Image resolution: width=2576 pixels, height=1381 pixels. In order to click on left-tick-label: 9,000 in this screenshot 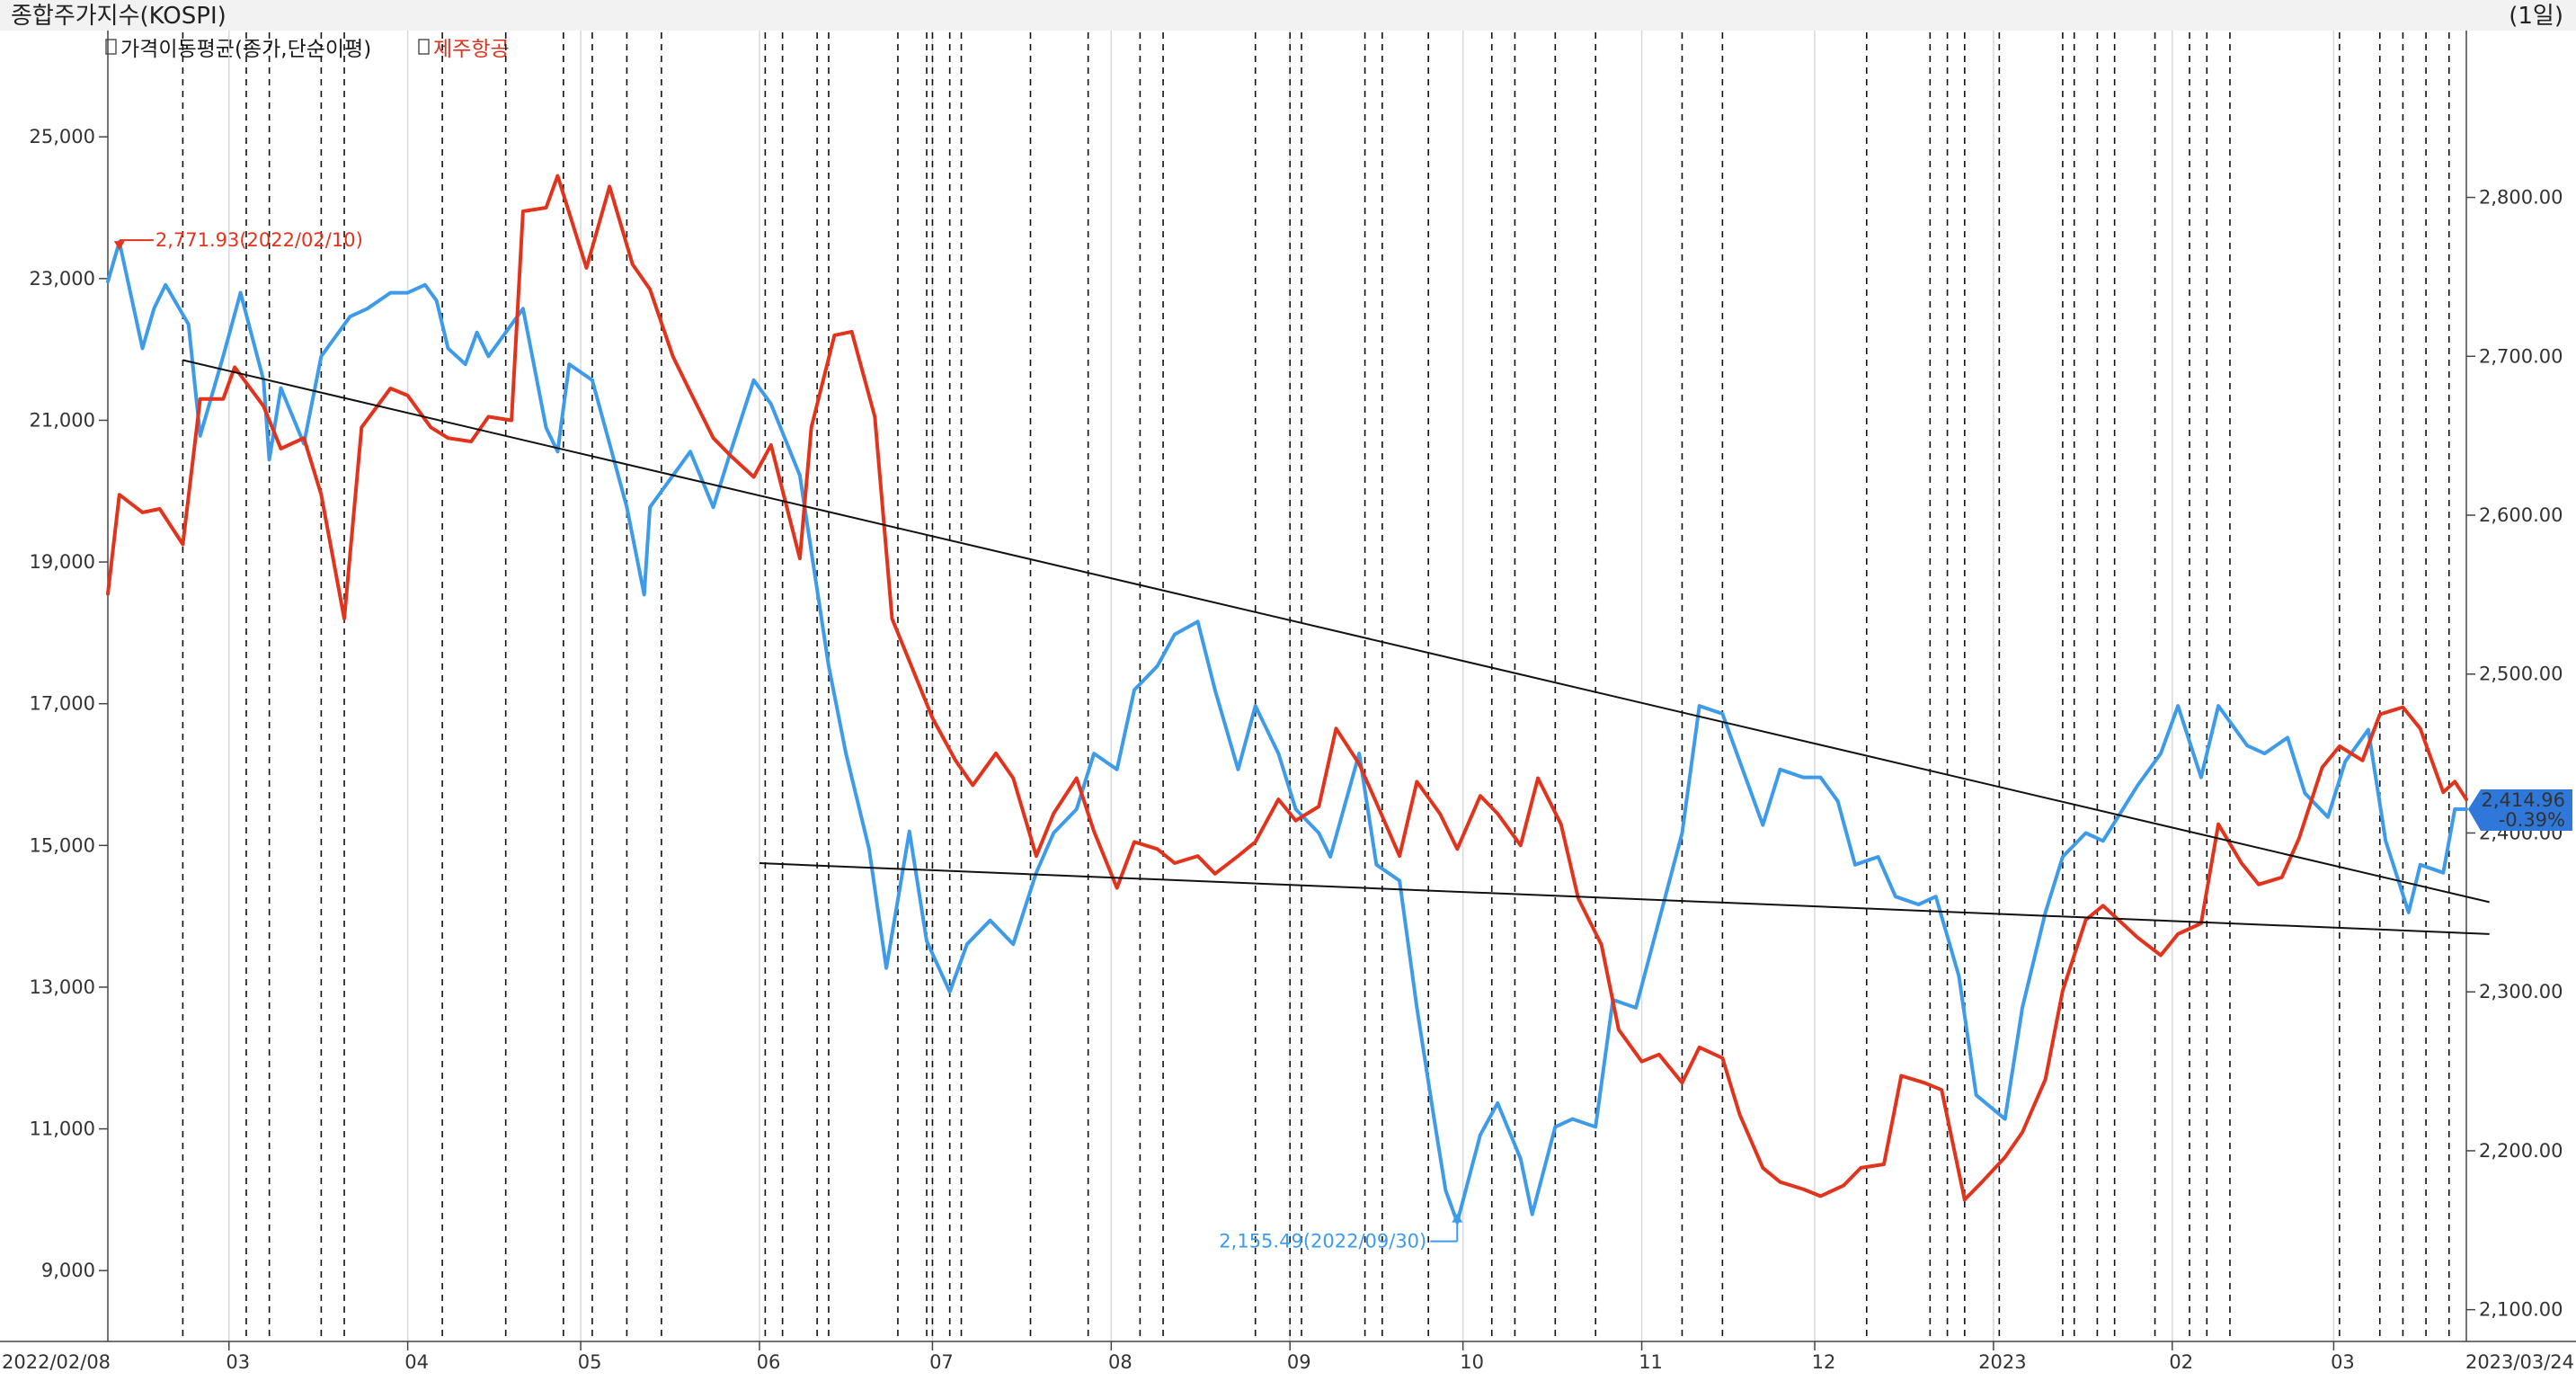, I will do `click(68, 1270)`.